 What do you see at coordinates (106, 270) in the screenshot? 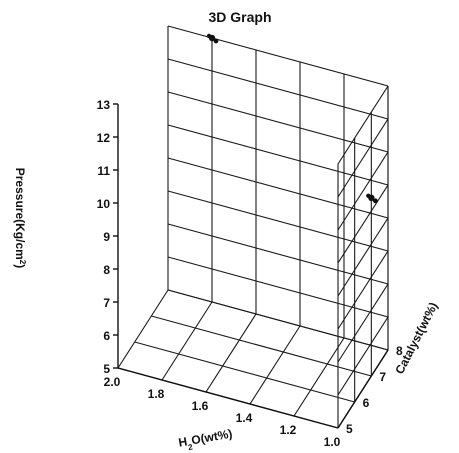
I see `z-tick-label: 8` at bounding box center [106, 270].